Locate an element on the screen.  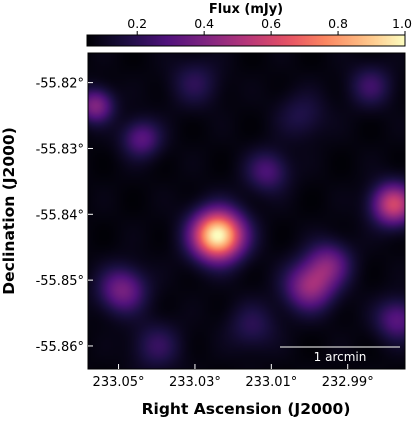
x-axis-ticks: 233.05° 233.03° 233.01° 232.99° is located at coordinates (233, 377).